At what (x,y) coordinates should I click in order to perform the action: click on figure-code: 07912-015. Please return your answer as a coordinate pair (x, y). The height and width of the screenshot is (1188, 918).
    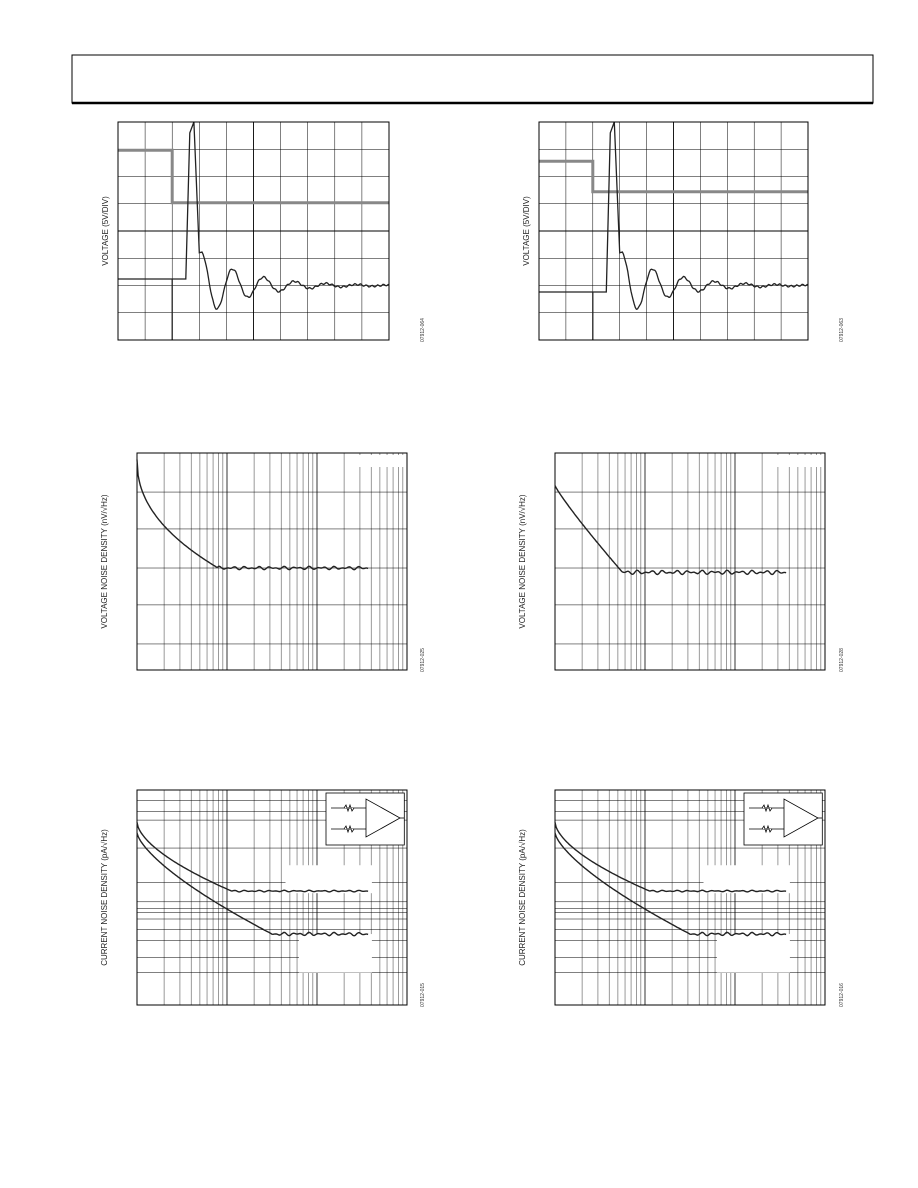
    Looking at the image, I should click on (423, 995).